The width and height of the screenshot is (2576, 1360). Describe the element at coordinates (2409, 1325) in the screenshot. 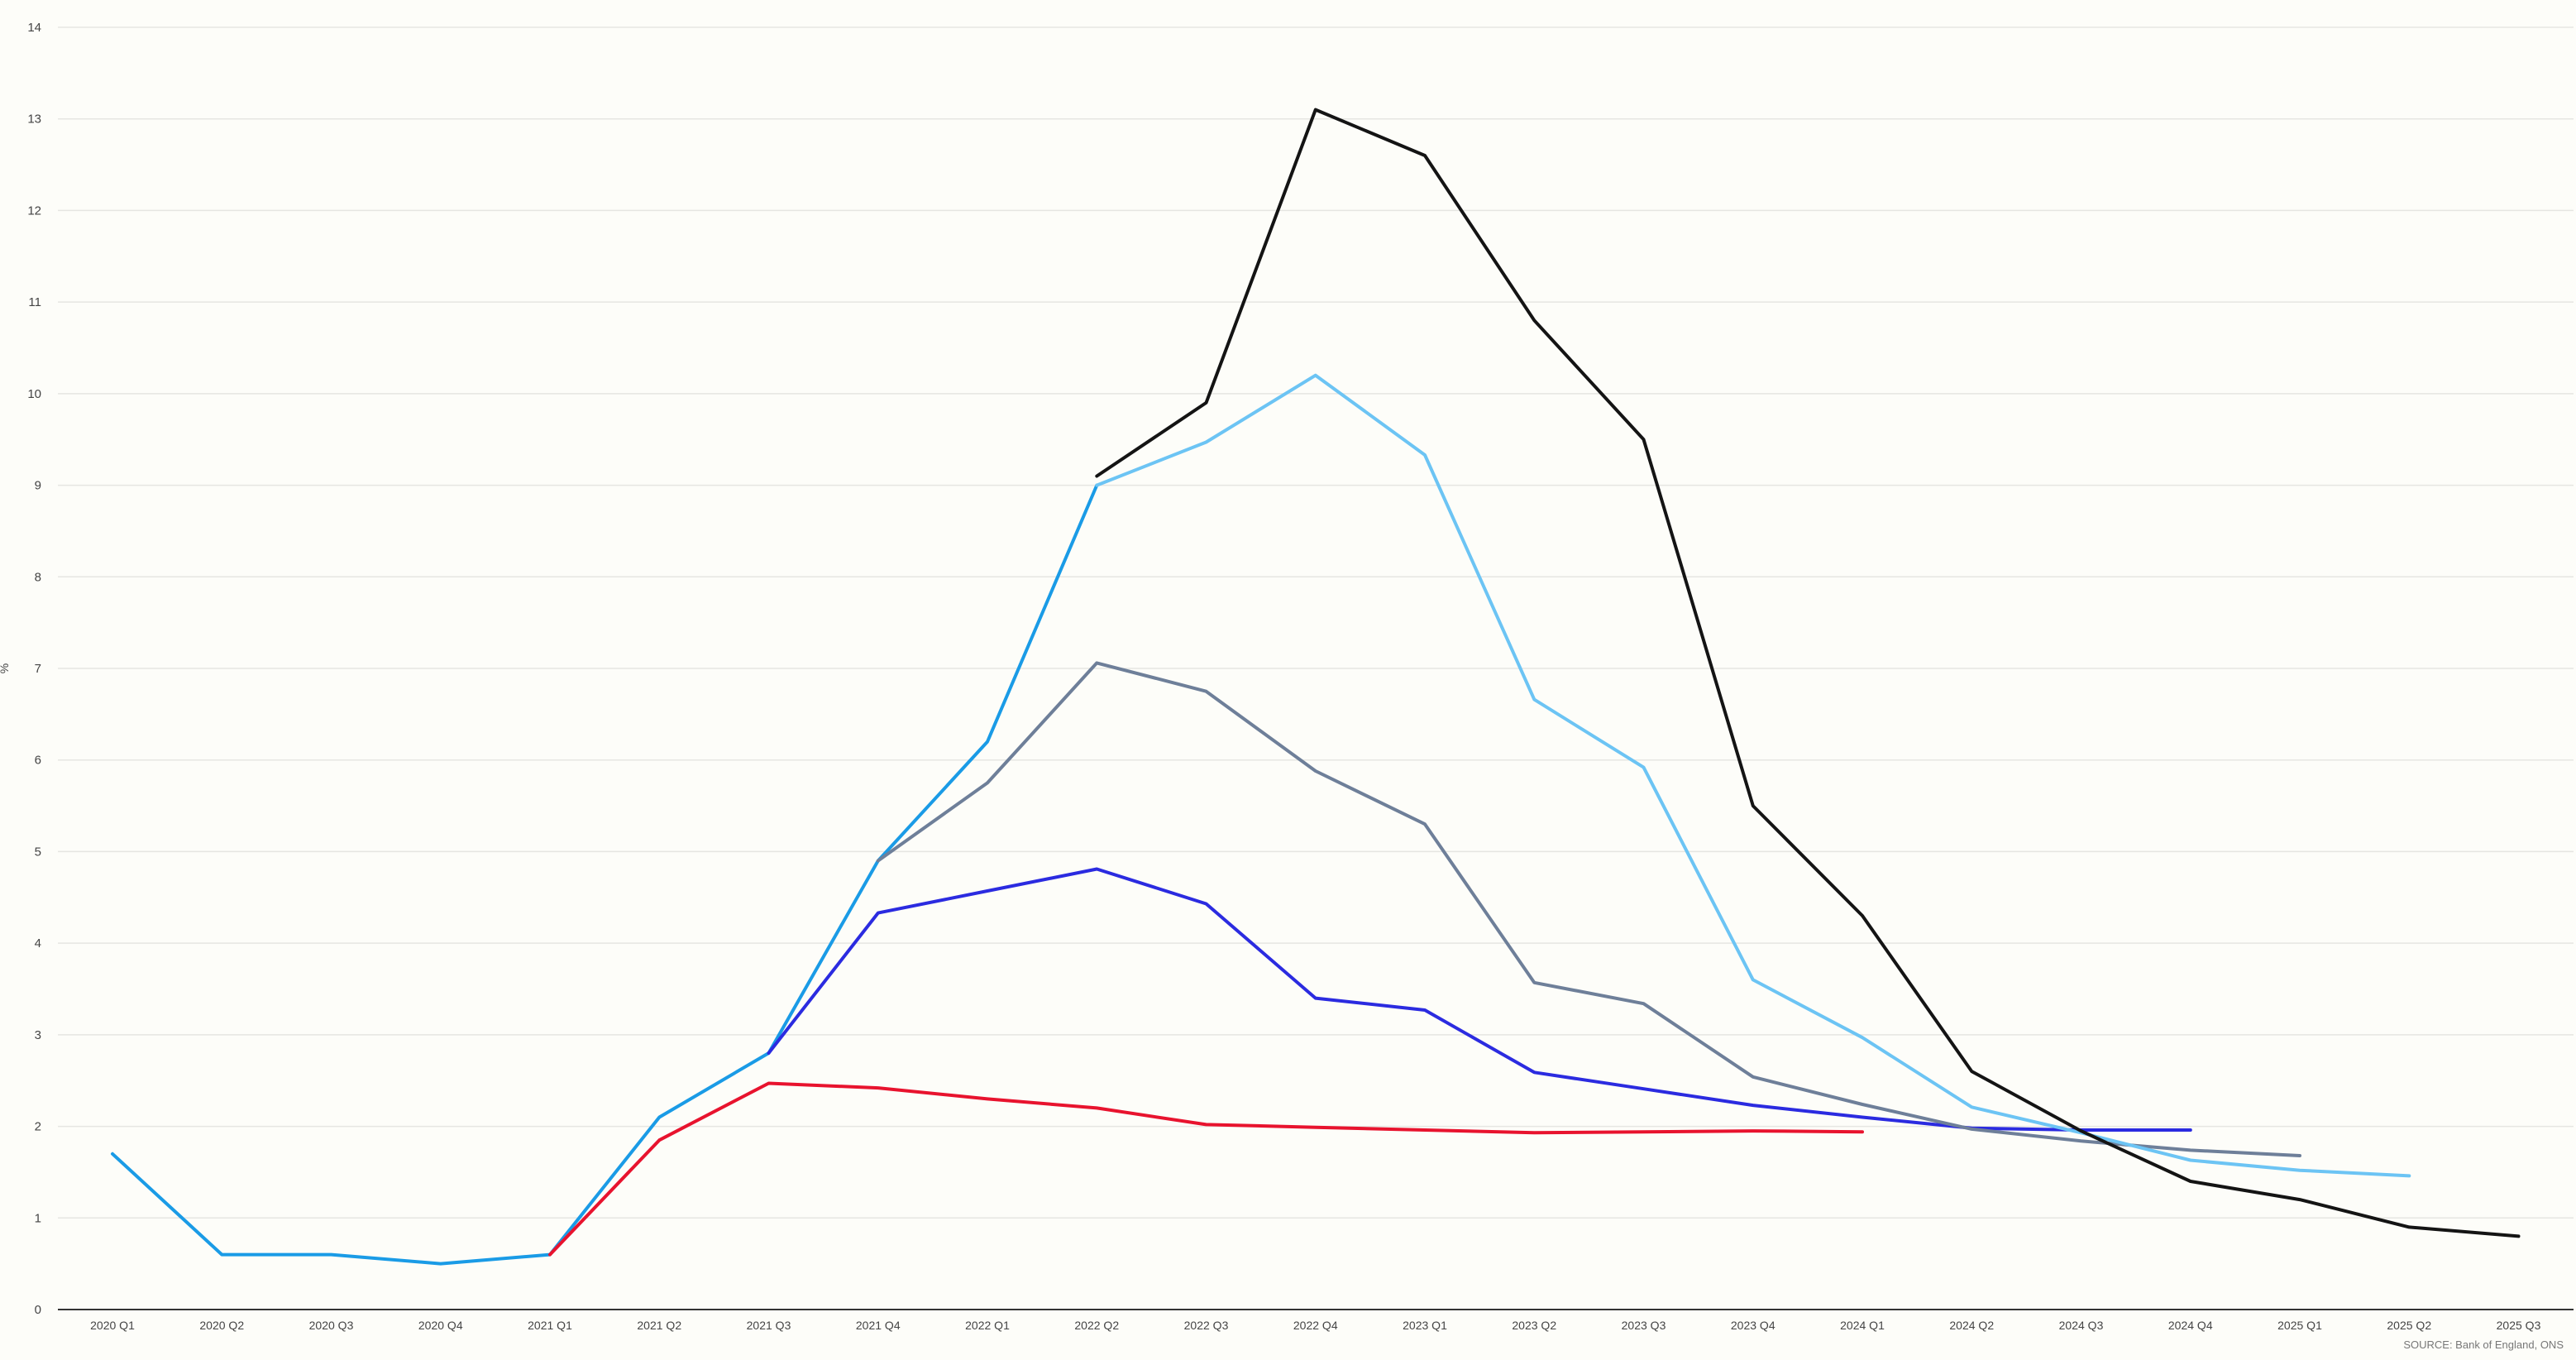

I see `x-tick-label: 2025 Q2` at that location.